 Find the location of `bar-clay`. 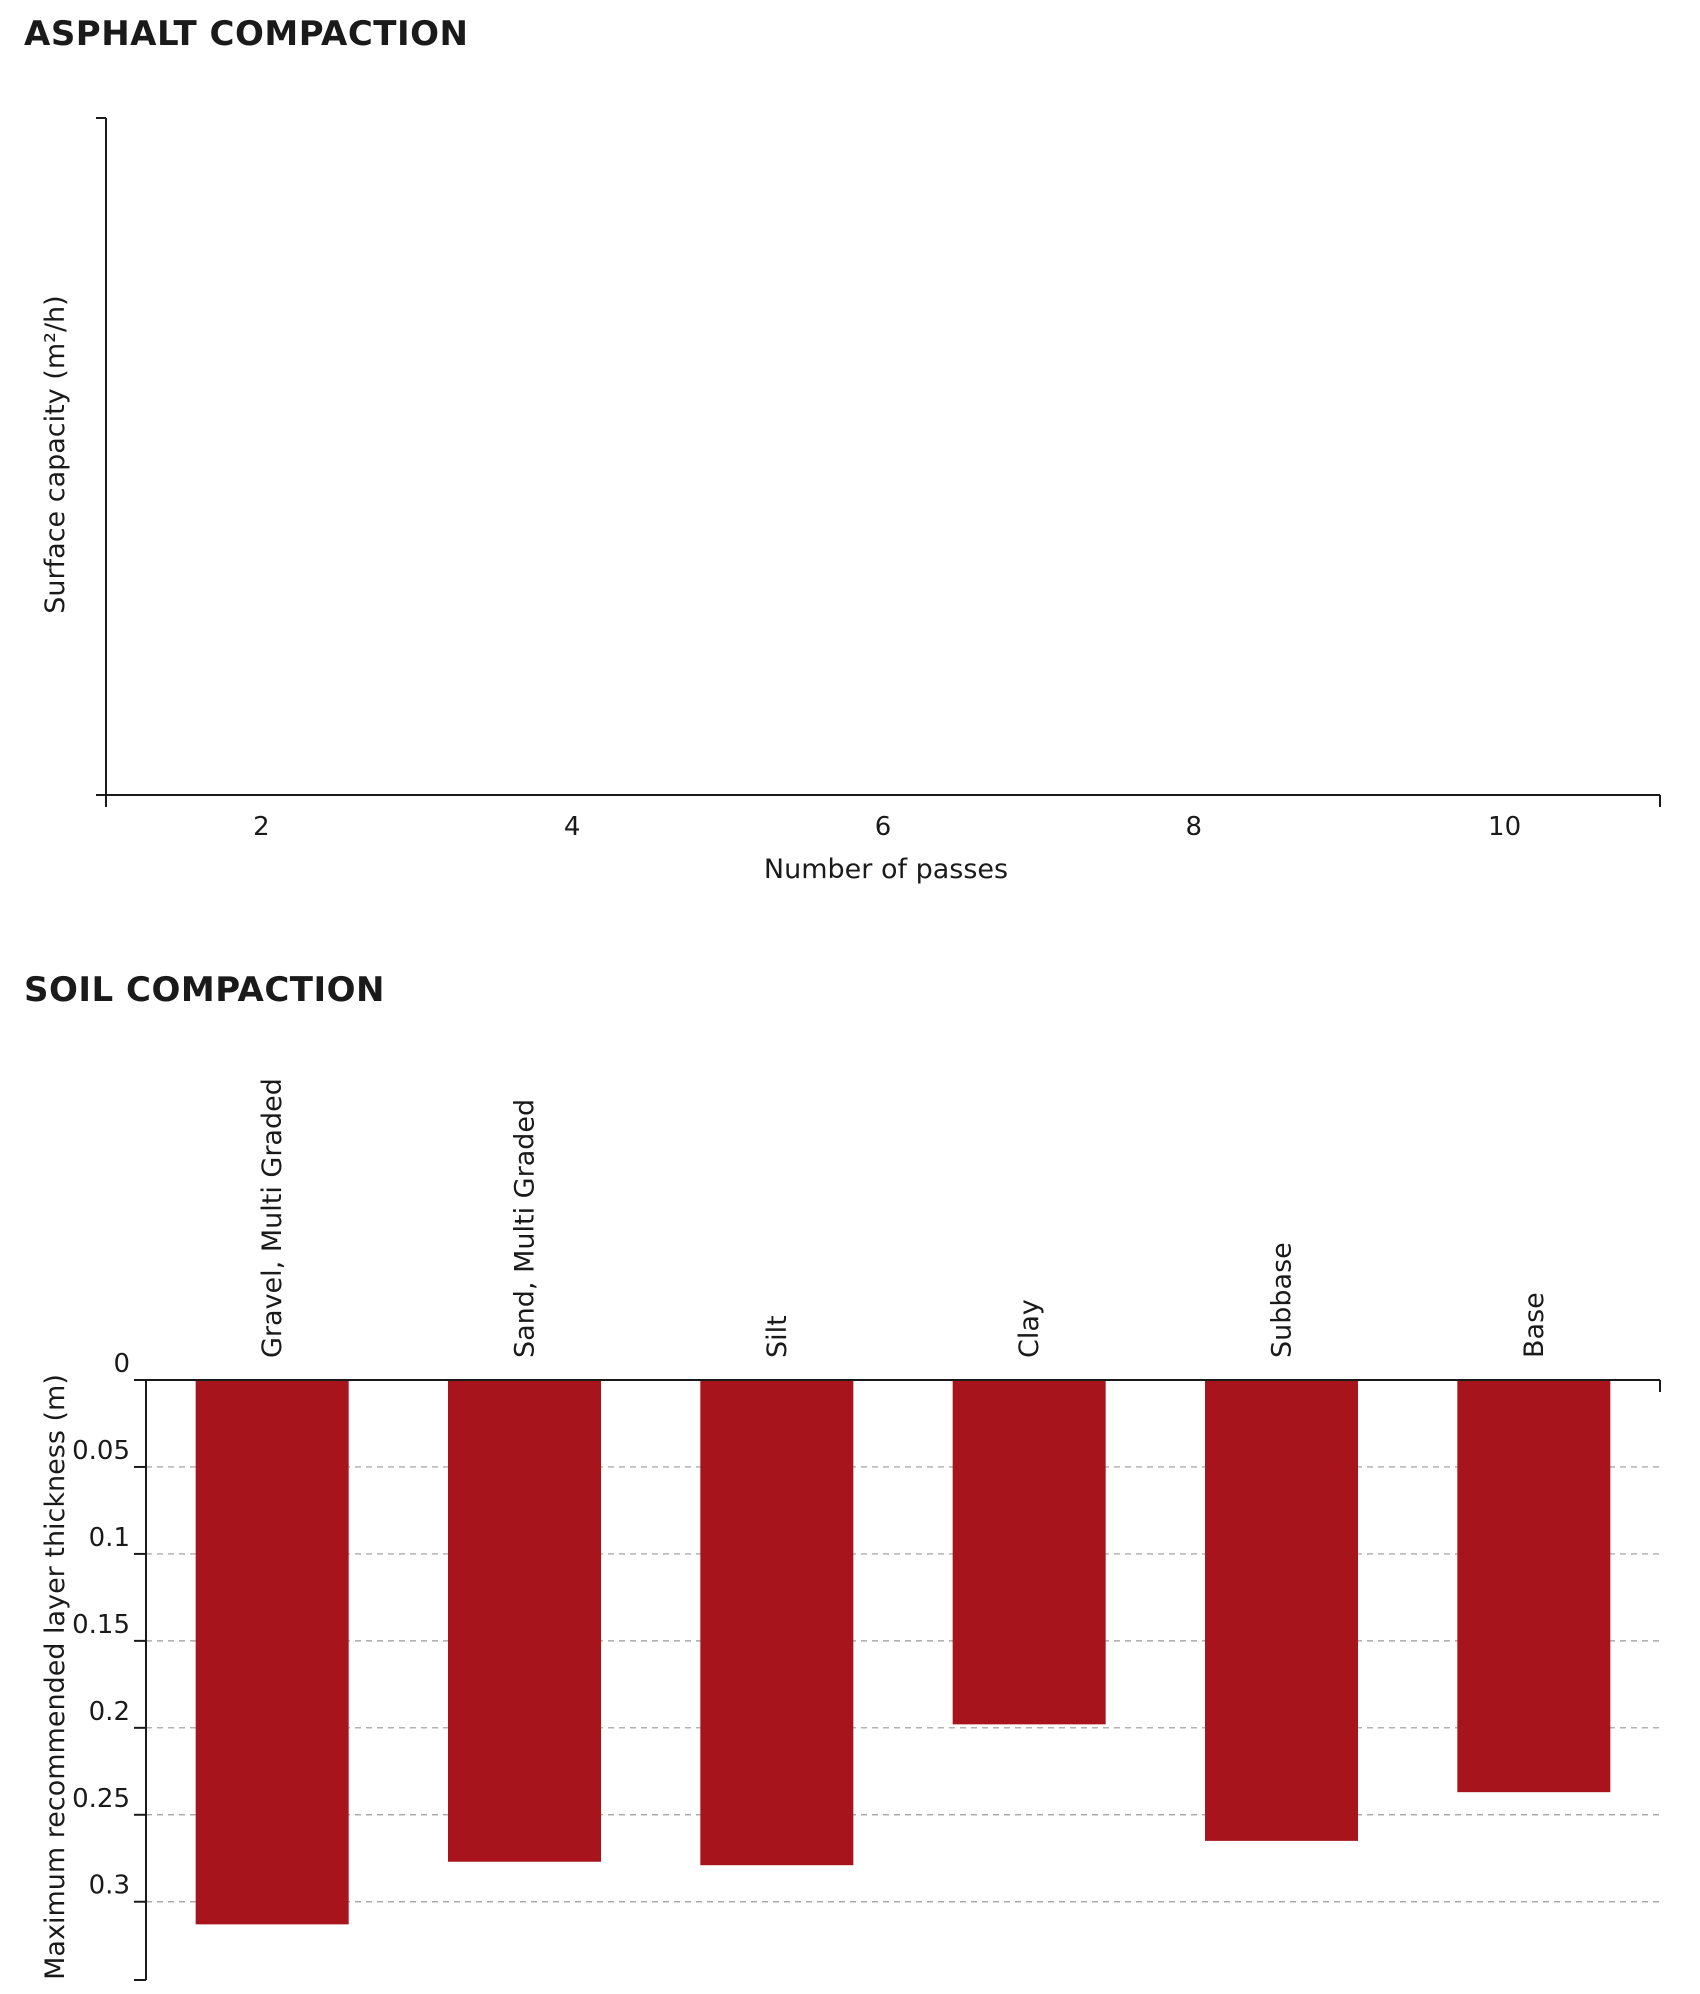

bar-clay is located at coordinates (1029, 1552).